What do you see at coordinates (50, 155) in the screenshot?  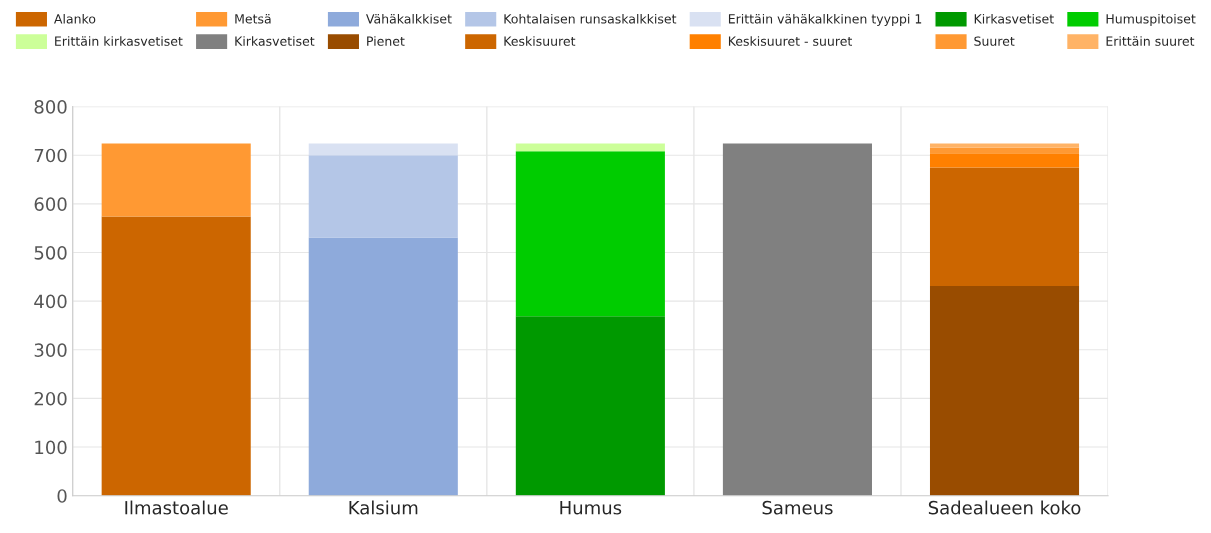 I see `y-tick-label: 700` at bounding box center [50, 155].